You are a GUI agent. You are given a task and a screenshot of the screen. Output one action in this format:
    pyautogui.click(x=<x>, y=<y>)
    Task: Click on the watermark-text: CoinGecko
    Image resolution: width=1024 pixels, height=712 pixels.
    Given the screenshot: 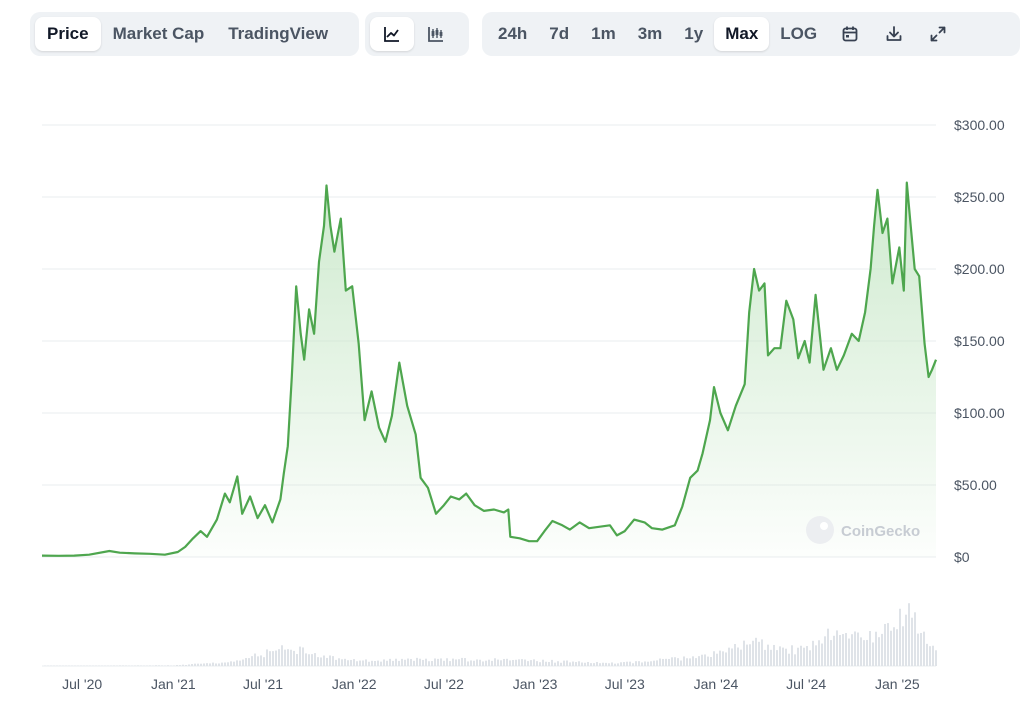 What is the action you would take?
    pyautogui.click(x=880, y=531)
    